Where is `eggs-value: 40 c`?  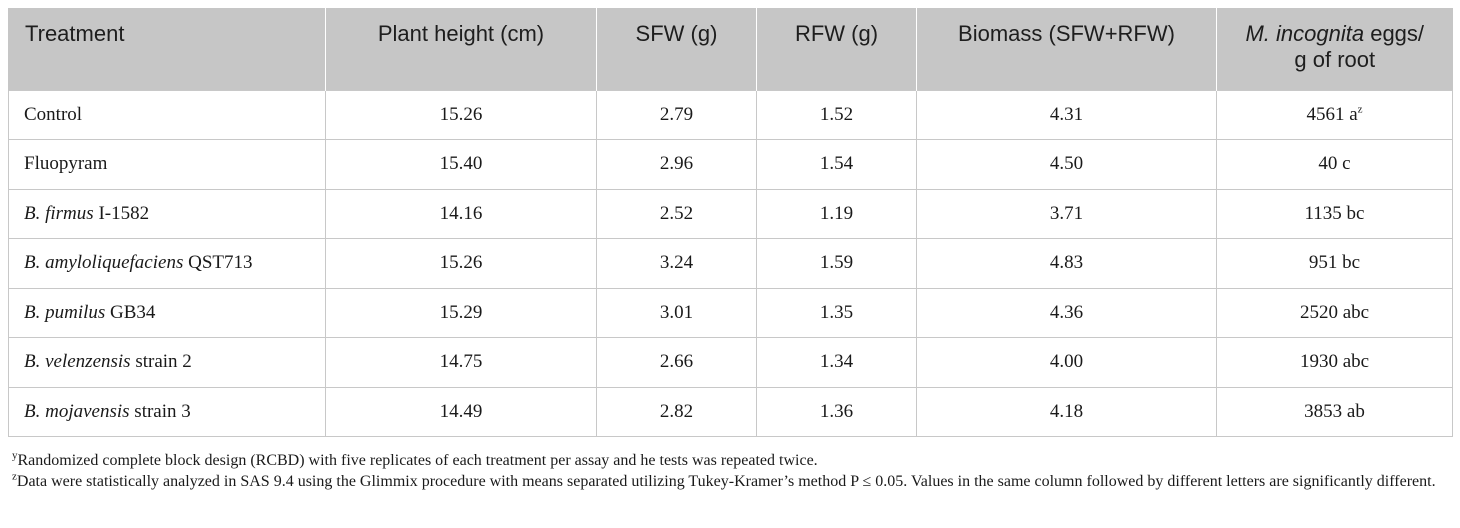
eggs-value: 40 c is located at coordinates (1334, 164).